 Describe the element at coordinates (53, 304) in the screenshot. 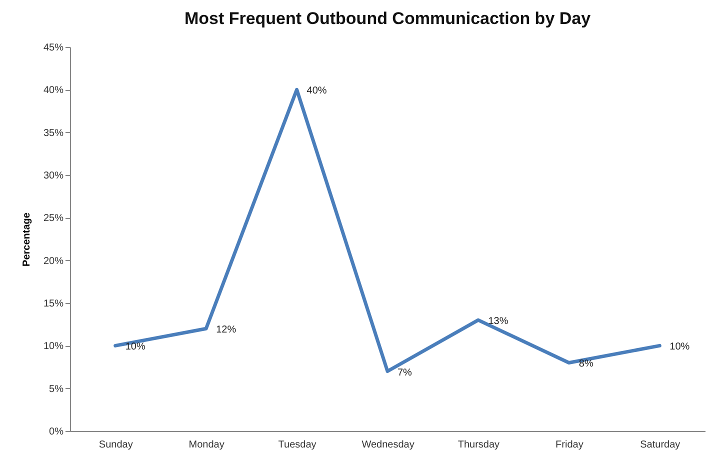

I see `y-tick-label: 15%` at that location.